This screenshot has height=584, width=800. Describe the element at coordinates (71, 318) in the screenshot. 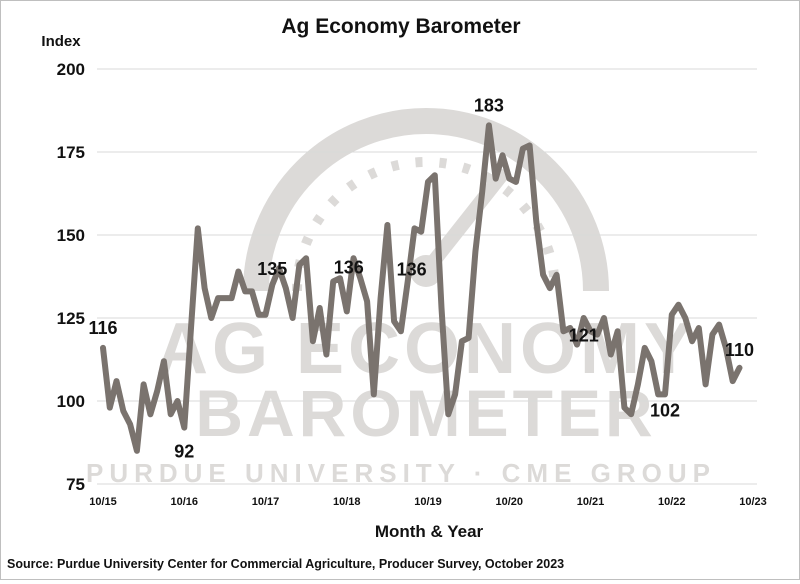

I see `y-tick-label: 125` at that location.